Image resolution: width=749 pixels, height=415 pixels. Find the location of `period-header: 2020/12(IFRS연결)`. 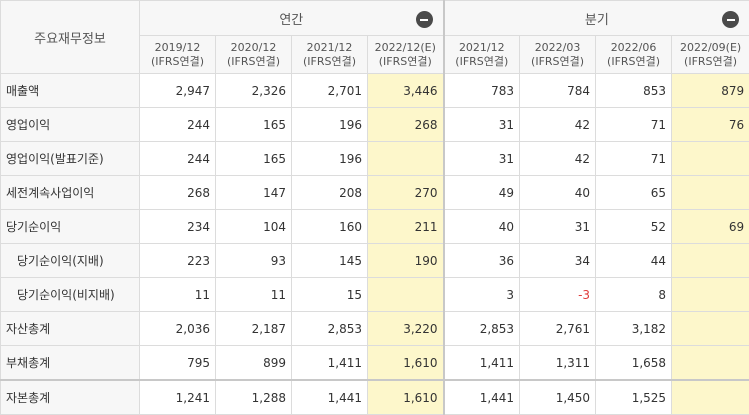

period-header: 2020/12(IFRS연결) is located at coordinates (254, 55).